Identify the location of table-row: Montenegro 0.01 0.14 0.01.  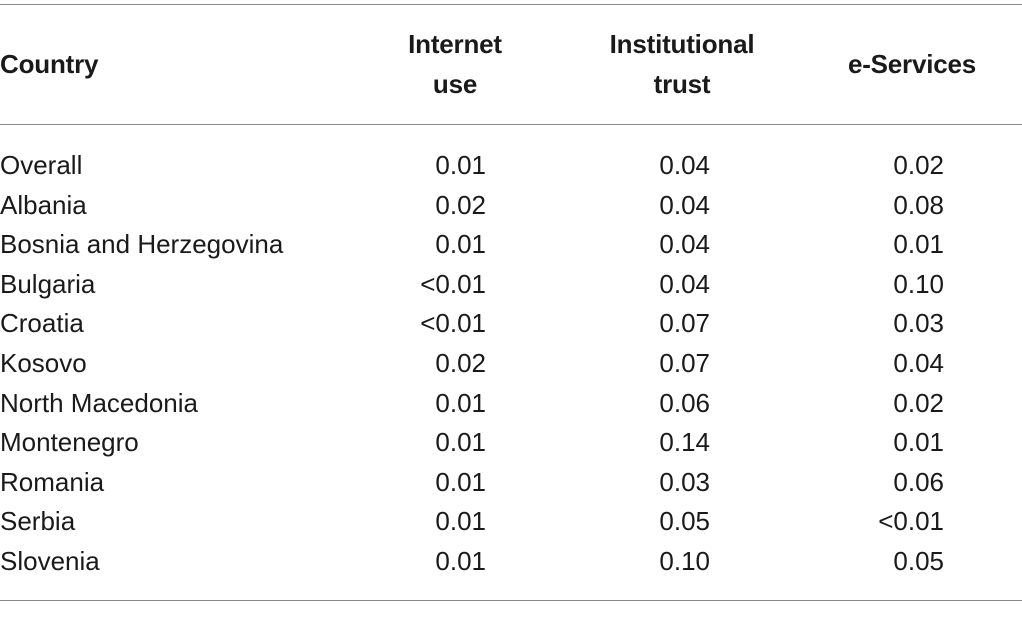
(511, 443).